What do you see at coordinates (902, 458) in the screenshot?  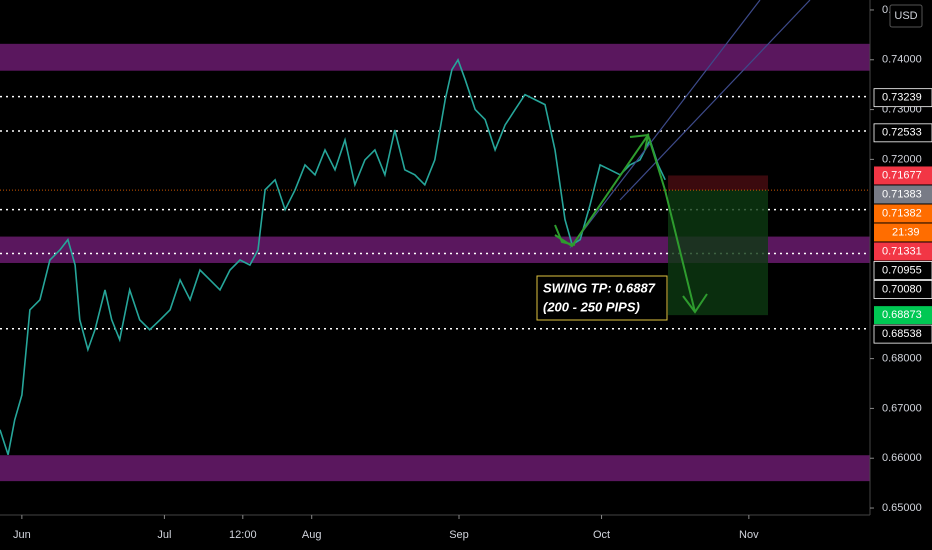 I see `y-tick-label: 0.66000` at bounding box center [902, 458].